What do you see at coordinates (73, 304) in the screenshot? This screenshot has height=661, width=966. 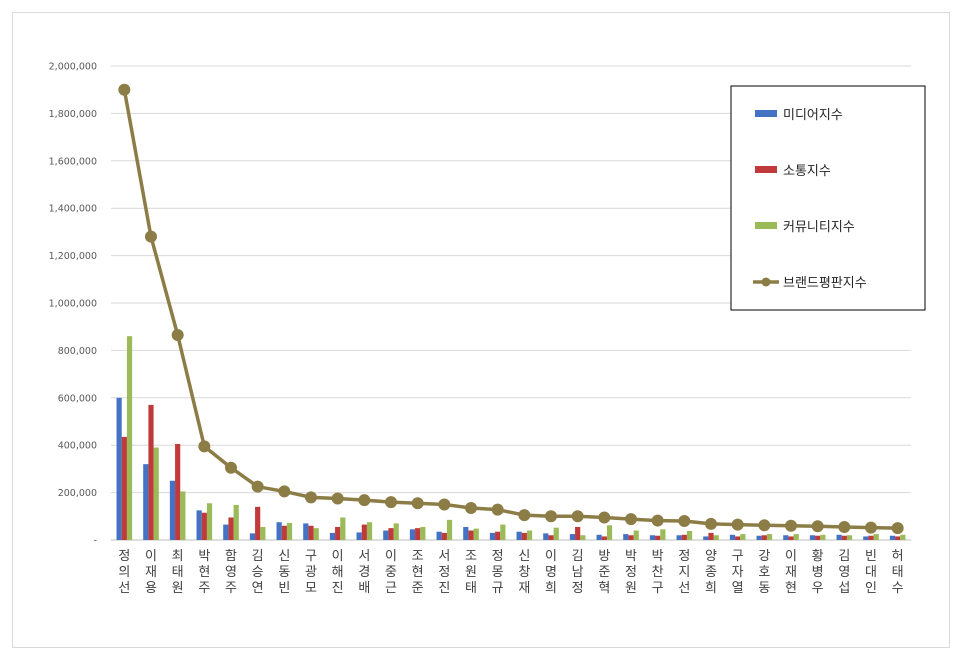 I see `y-tick-label: 1,000,000` at bounding box center [73, 304].